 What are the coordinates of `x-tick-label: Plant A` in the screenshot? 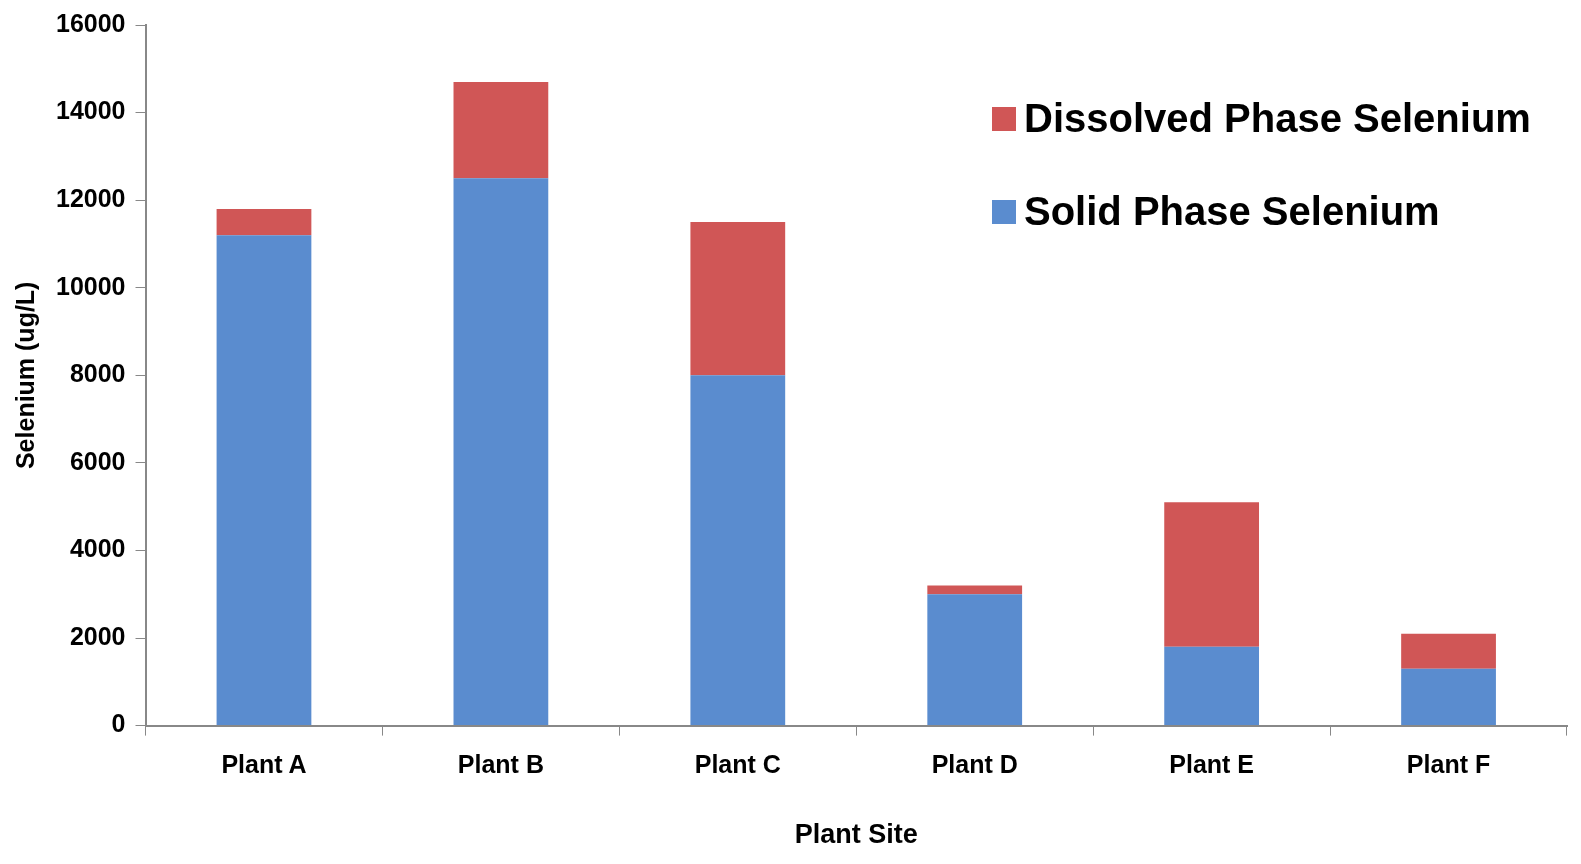 It's located at (264, 764).